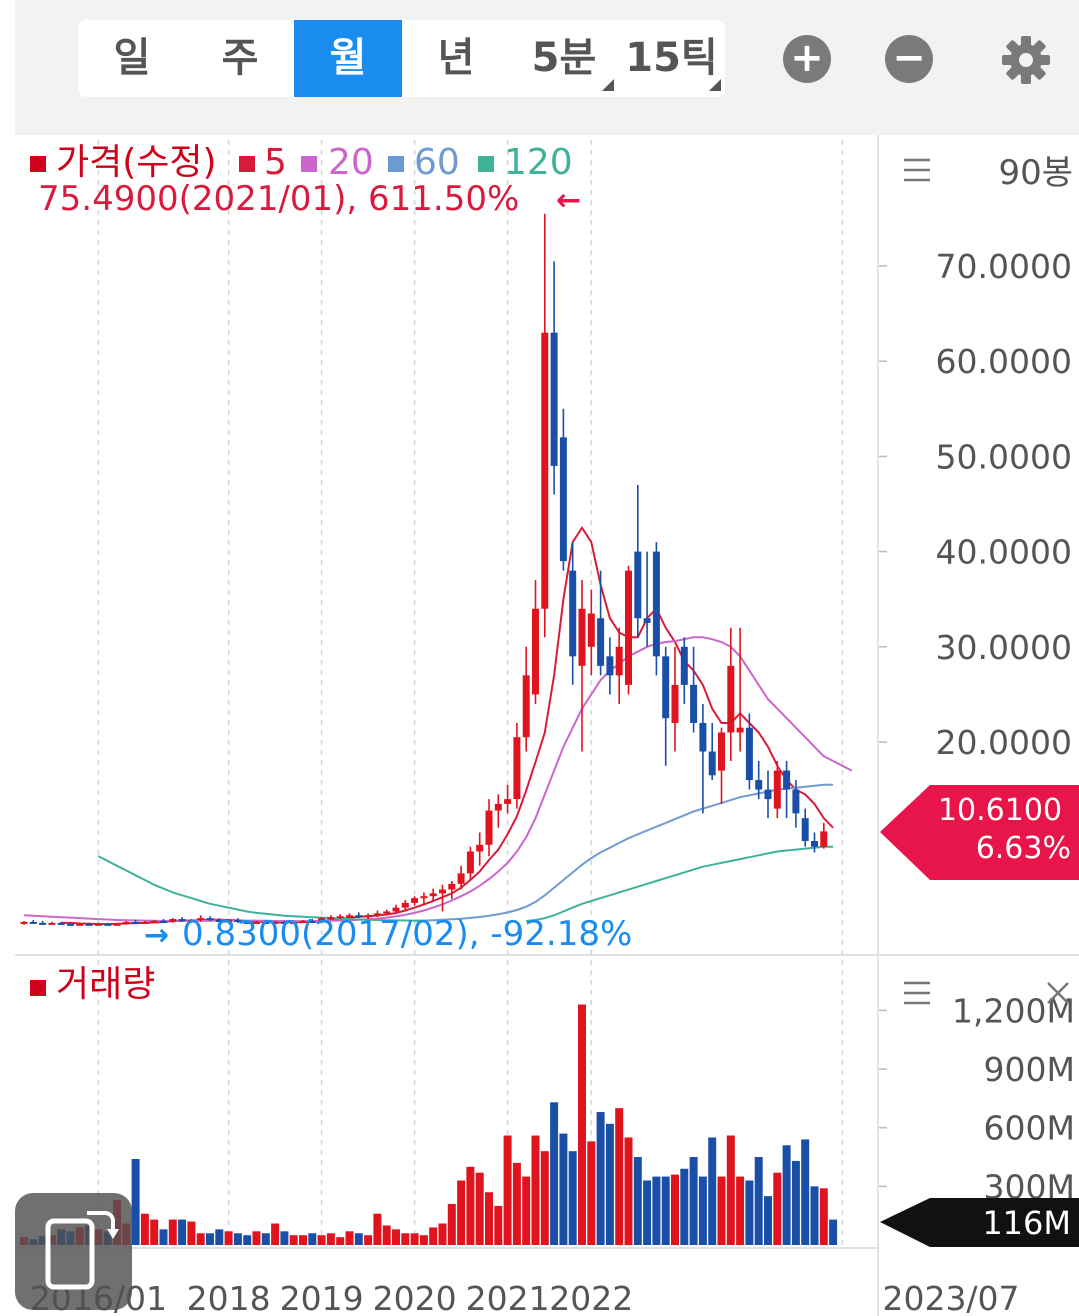 The height and width of the screenshot is (1316, 1079). Describe the element at coordinates (156, 935) in the screenshot. I see `right-arrow-icon: →` at that location.